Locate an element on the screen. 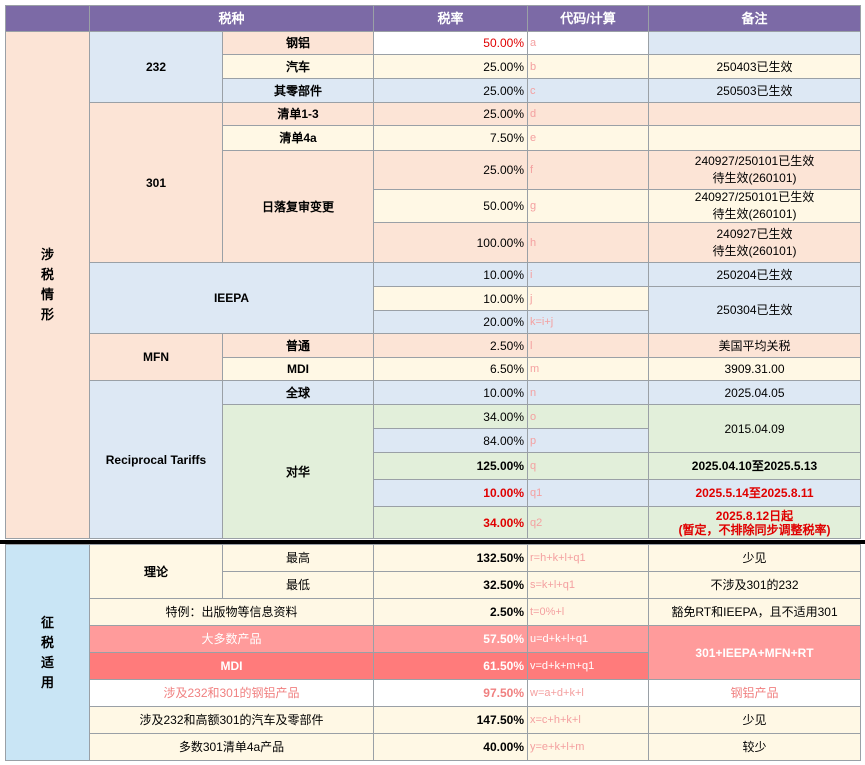  rate-cell: 20.00% is located at coordinates (450, 322).